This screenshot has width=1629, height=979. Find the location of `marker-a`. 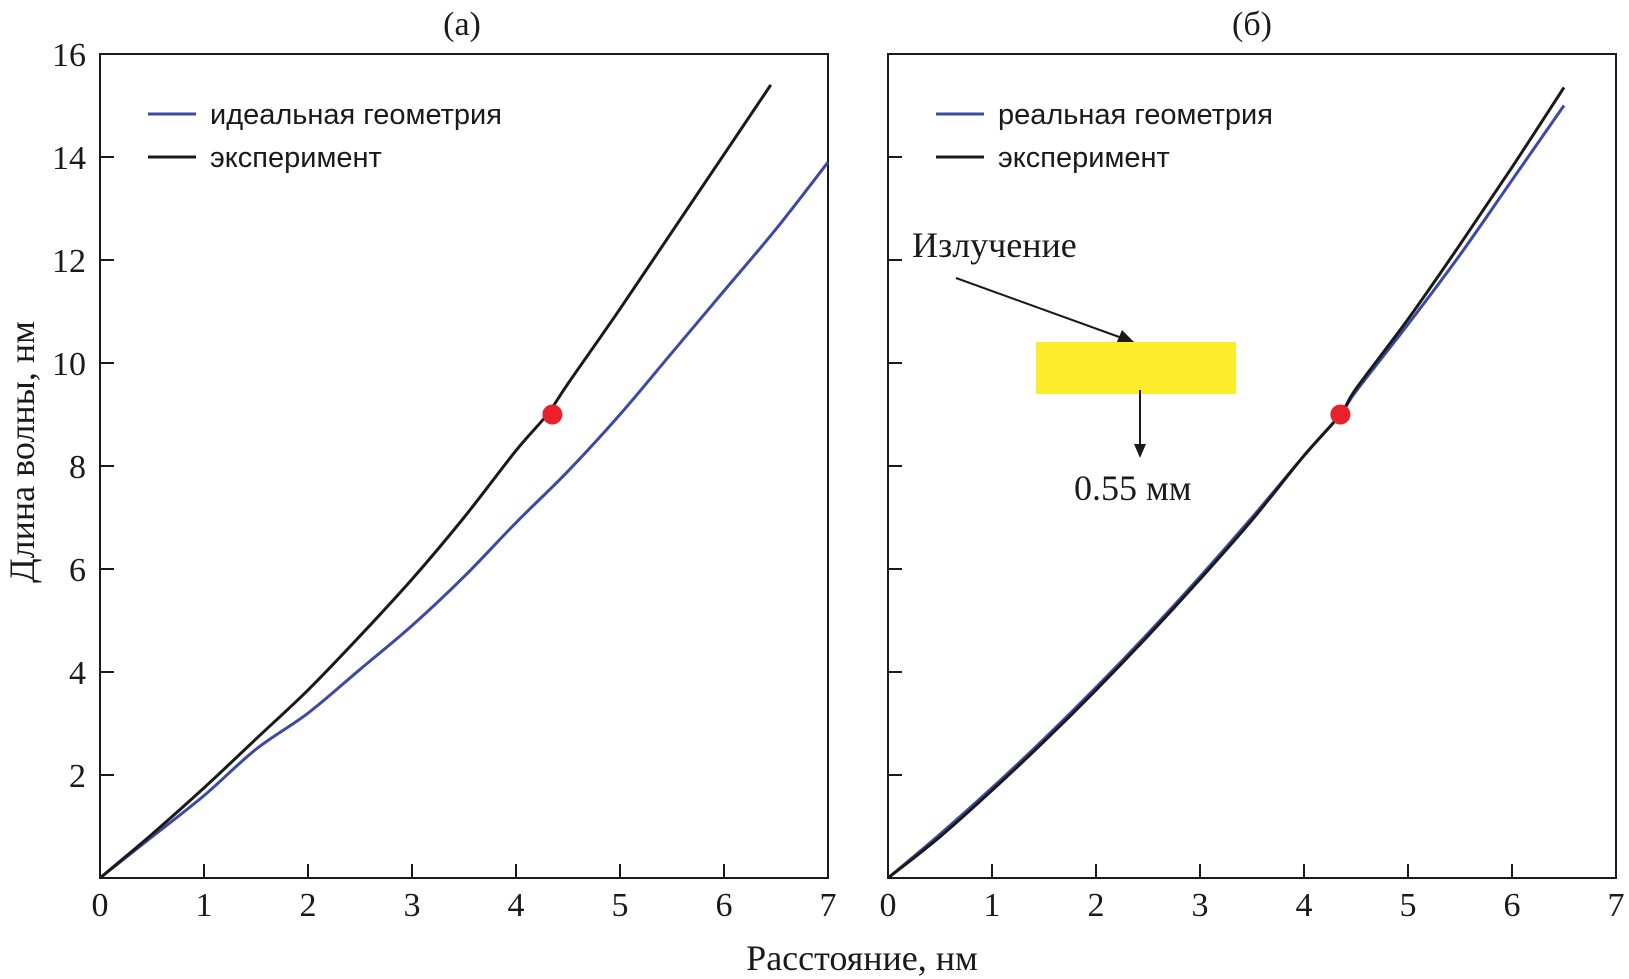

marker-a is located at coordinates (552, 414).